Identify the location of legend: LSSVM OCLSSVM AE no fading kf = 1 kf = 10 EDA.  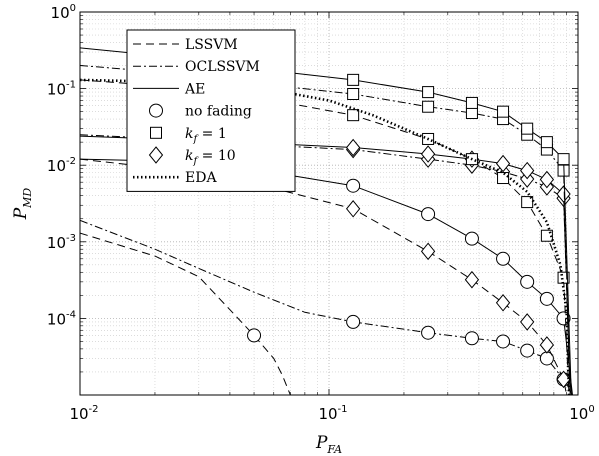
(211, 110).